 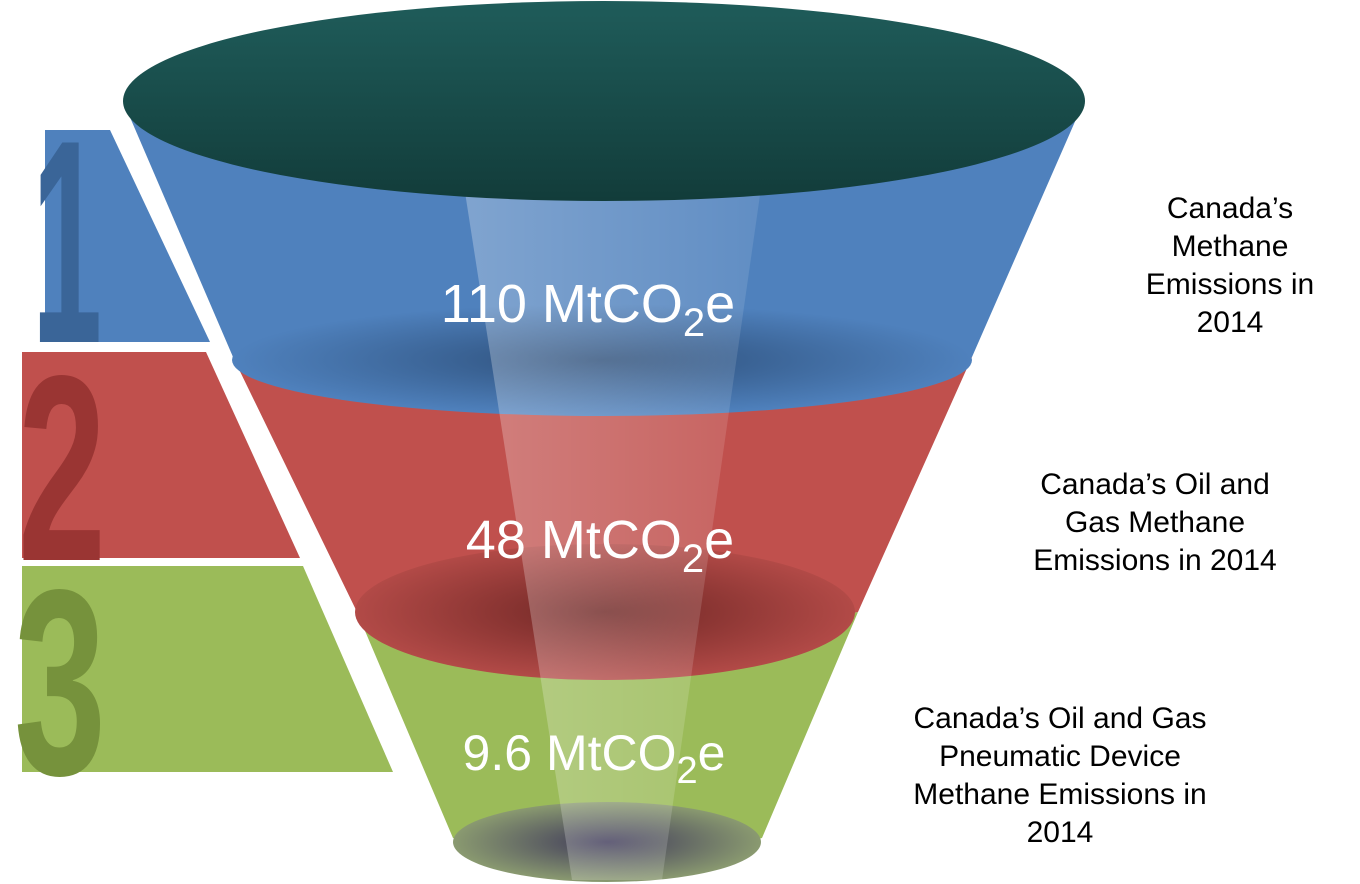 What do you see at coordinates (588, 309) in the screenshot?
I see `stage-value-1: 110 MtCO2e` at bounding box center [588, 309].